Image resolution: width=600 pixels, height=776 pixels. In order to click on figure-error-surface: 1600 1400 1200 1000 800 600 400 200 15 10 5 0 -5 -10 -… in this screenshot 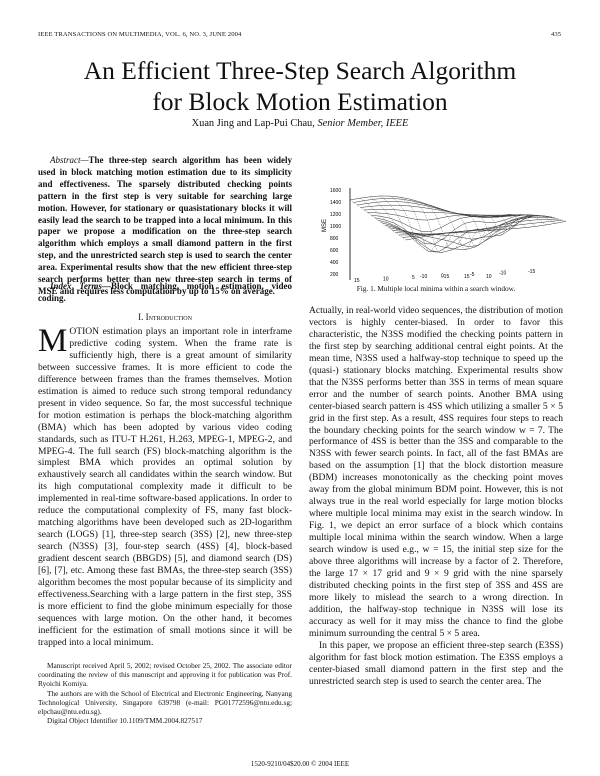, I will do `click(444, 236)`.